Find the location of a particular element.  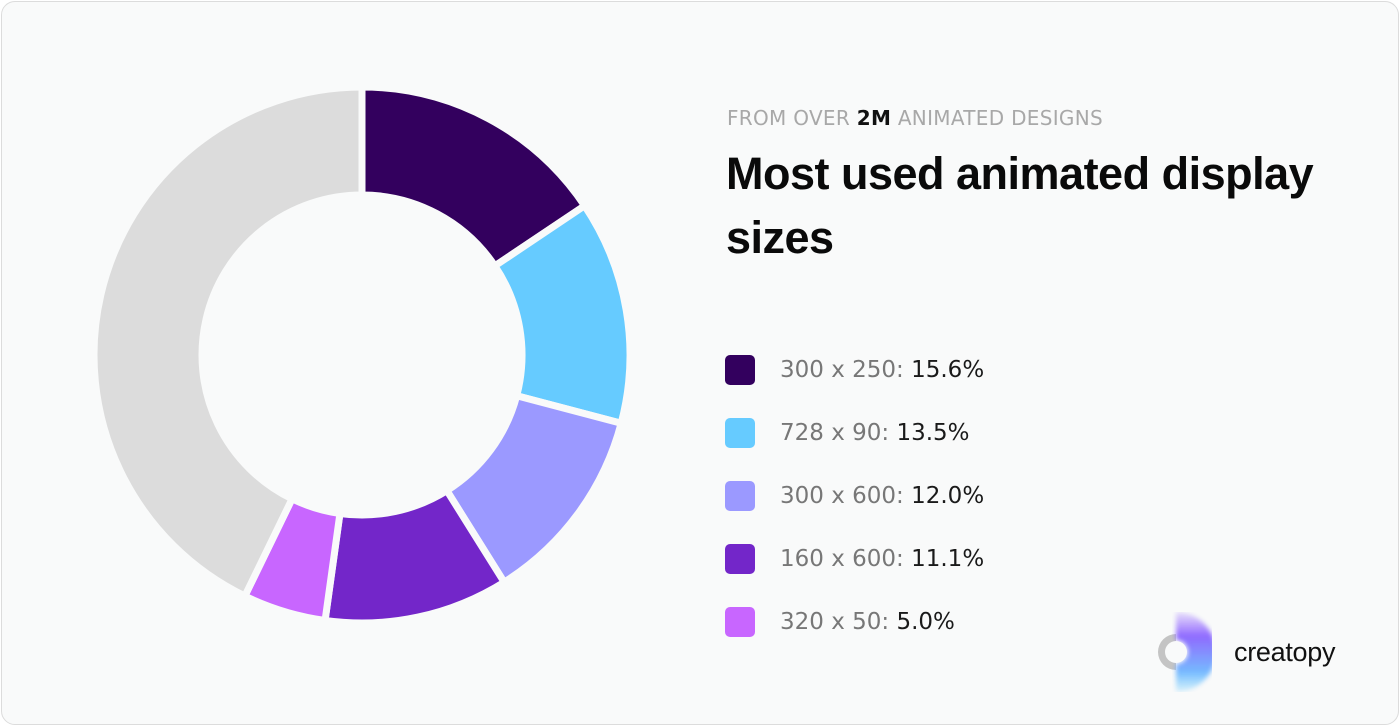

legend-label: 160 x 600 is located at coordinates (838, 558).